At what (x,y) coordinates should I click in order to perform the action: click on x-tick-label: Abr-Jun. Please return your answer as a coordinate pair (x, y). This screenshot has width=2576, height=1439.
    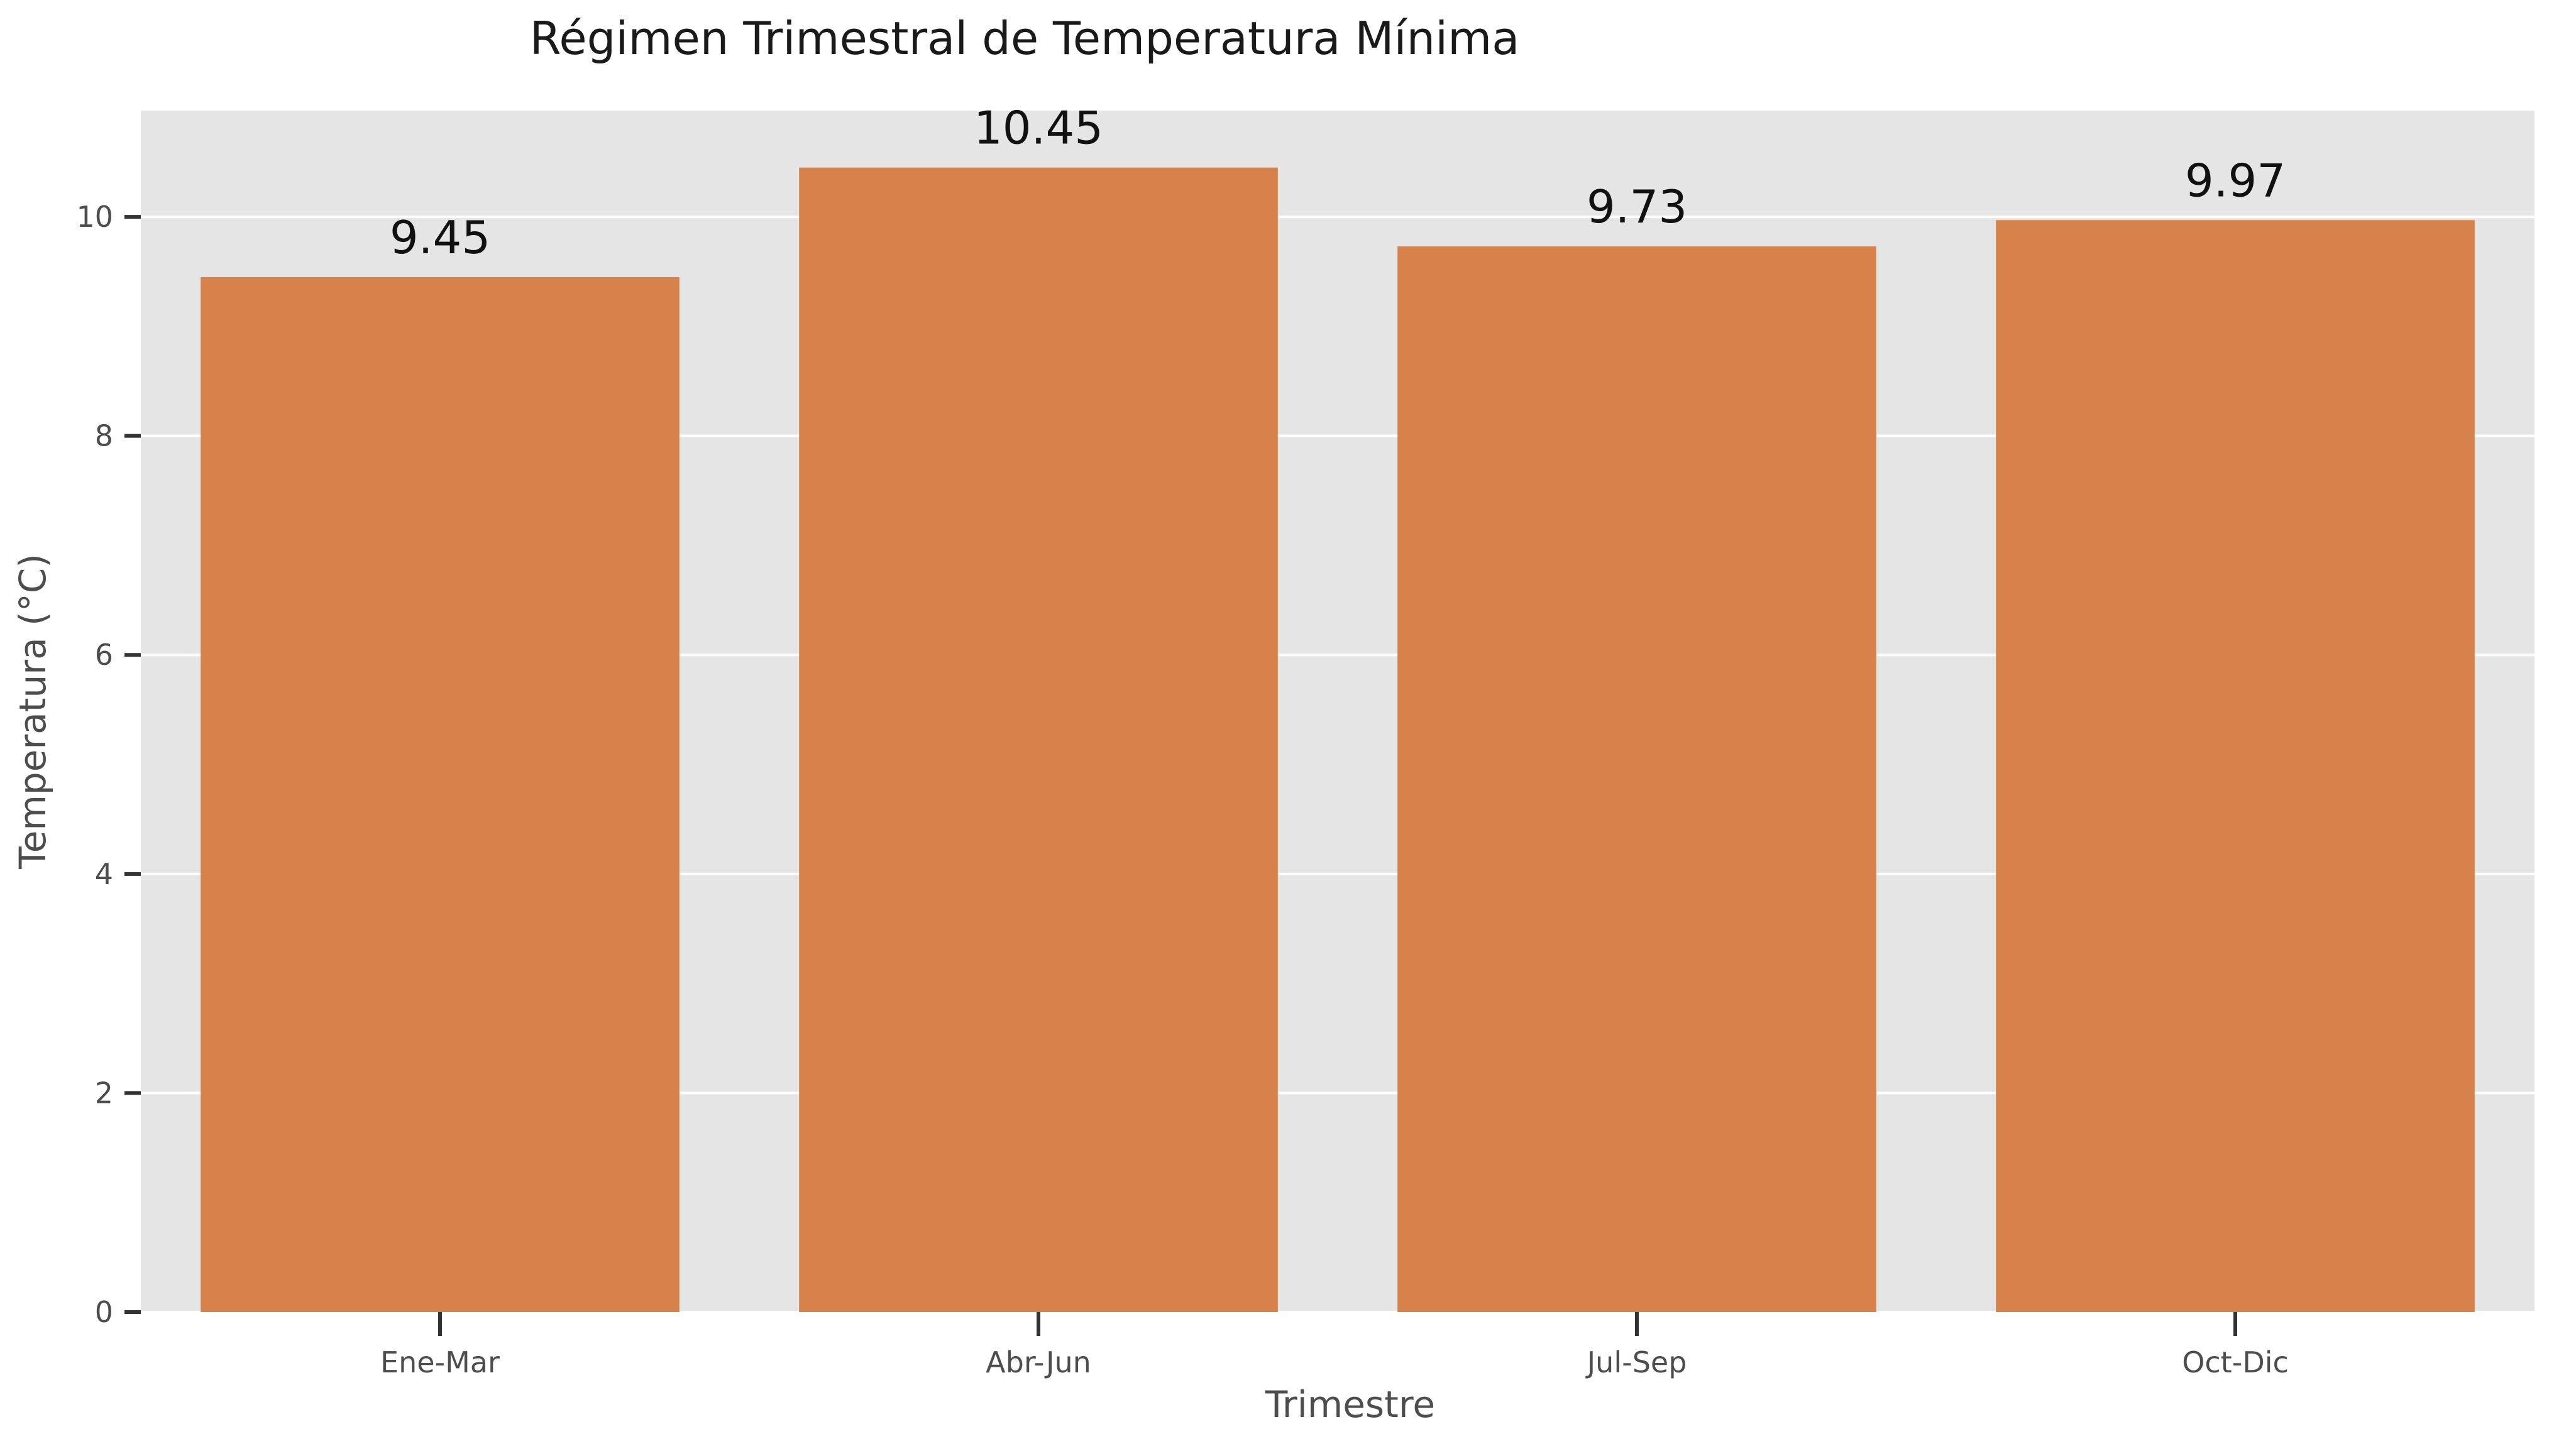
    Looking at the image, I should click on (1038, 1362).